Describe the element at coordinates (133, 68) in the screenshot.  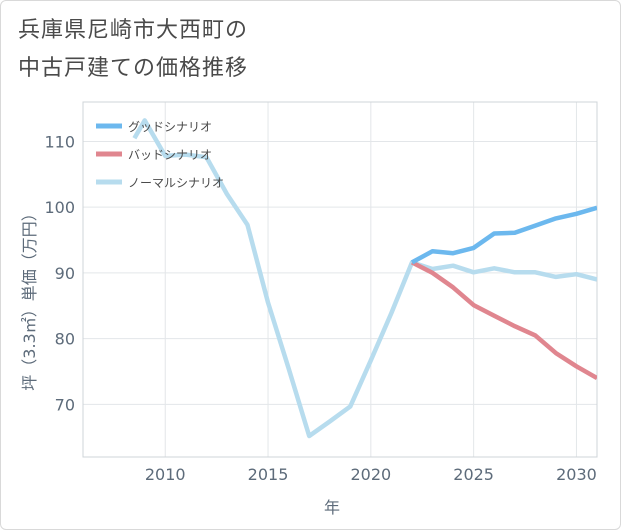
I see `chart-title-line-2: 中古戸建ての価格推移` at that location.